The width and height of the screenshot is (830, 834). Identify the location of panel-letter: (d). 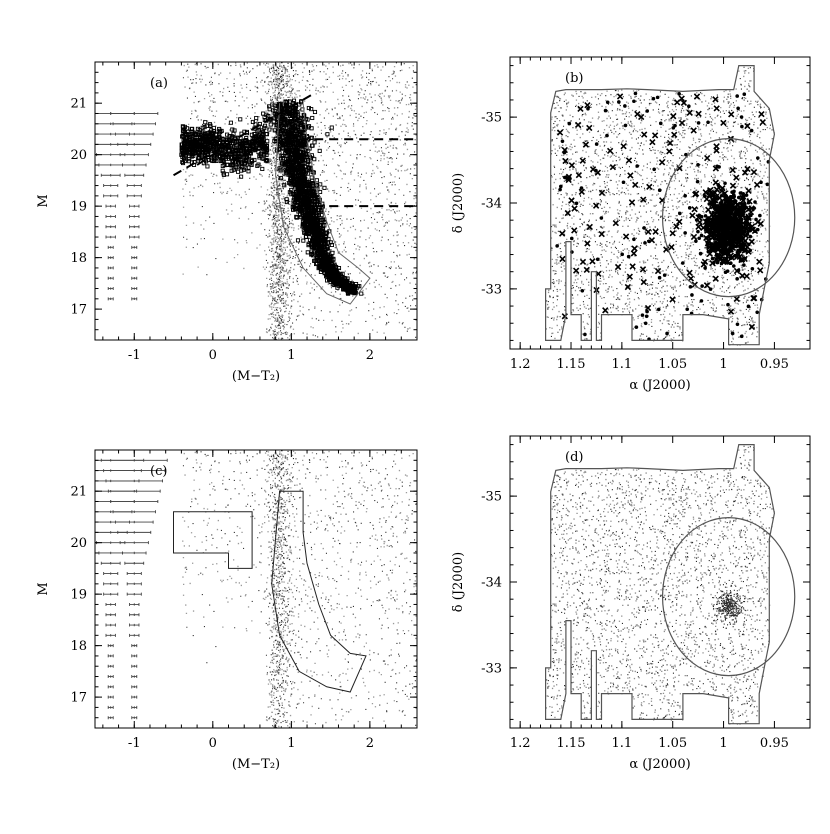
(574, 457).